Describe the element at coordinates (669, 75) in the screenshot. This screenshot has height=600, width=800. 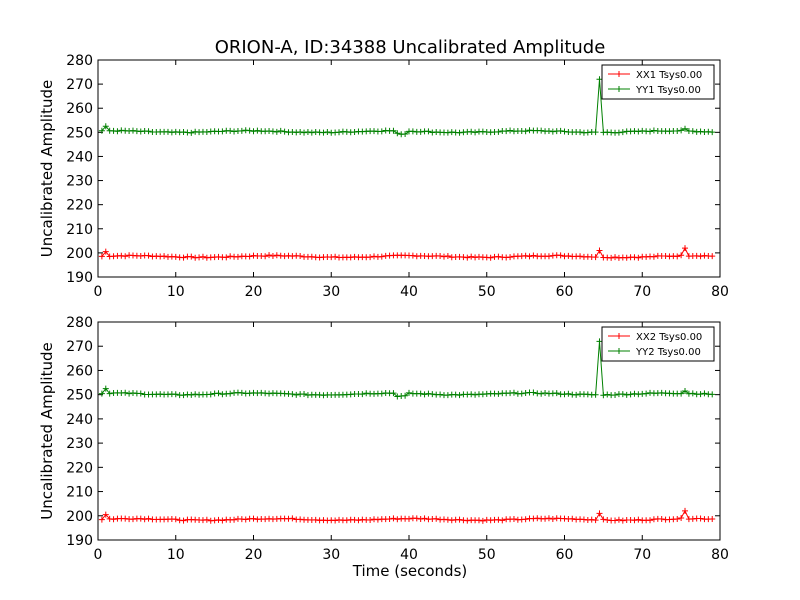
I see `legend-label: XX1 Tsys0.00` at that location.